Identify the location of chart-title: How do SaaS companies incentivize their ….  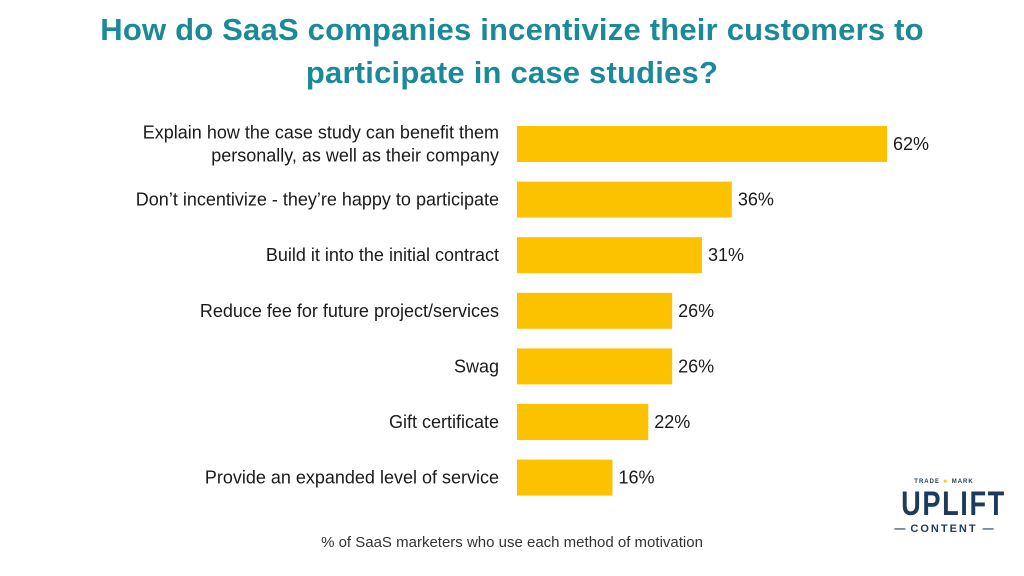
(512, 51).